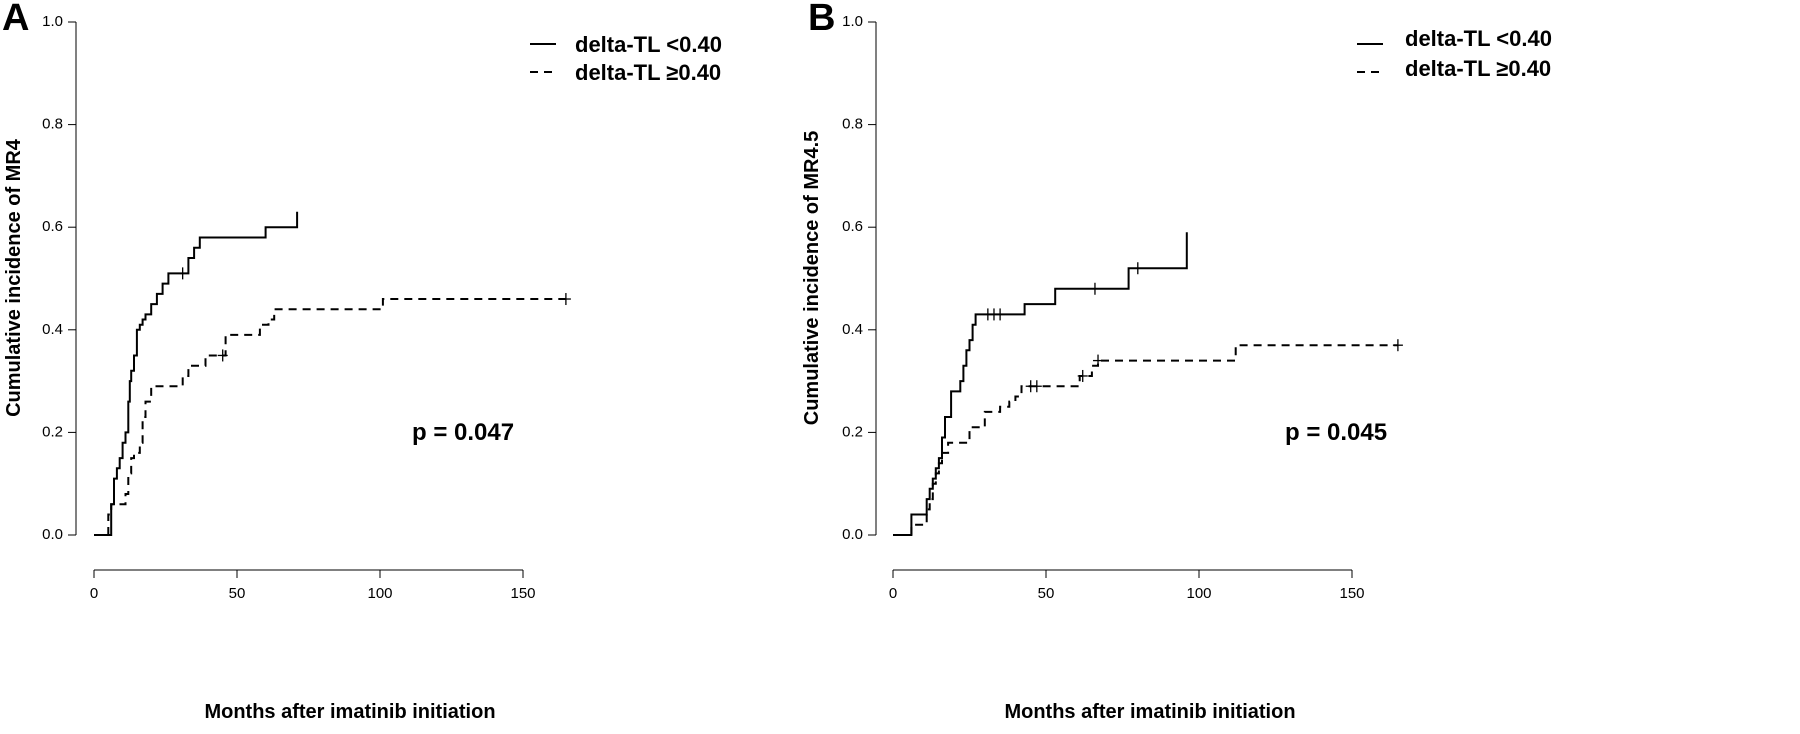 This screenshot has width=1800, height=734. I want to click on panel-b-legend: delta-TL <0.40 delta-TL ≥0.40, so click(1454, 53).